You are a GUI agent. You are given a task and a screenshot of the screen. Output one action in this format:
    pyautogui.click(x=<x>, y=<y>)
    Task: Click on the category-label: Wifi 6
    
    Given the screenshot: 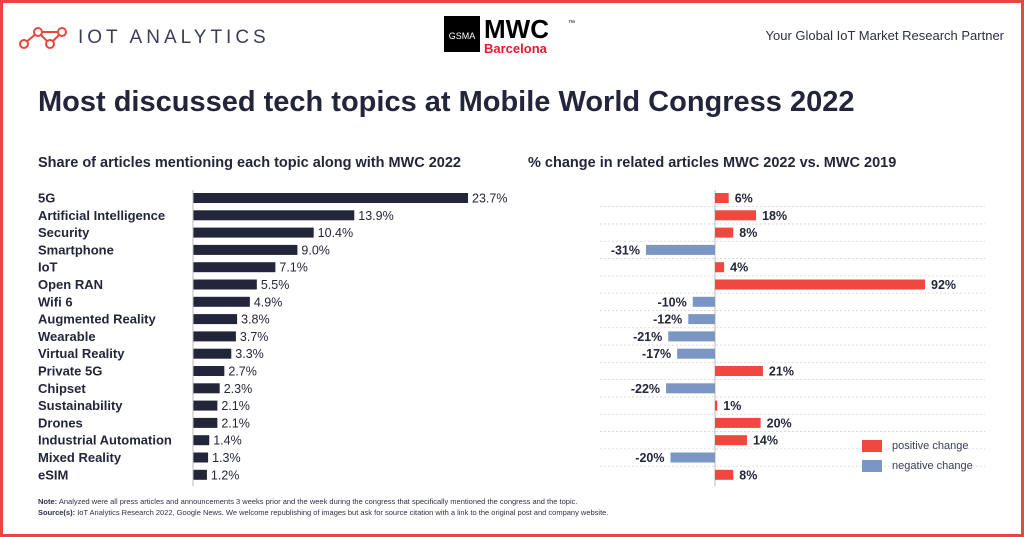 What is the action you would take?
    pyautogui.click(x=55, y=301)
    